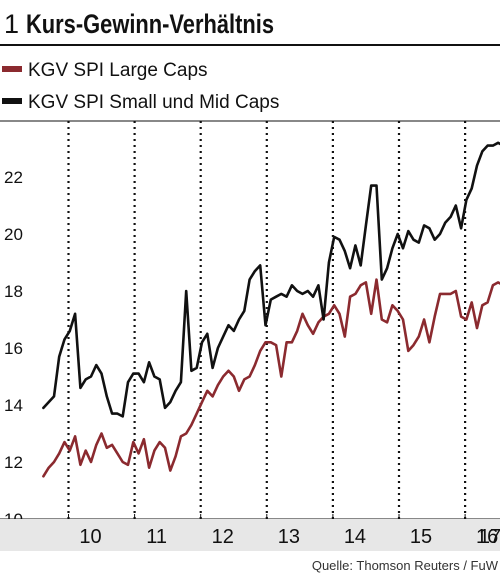 The height and width of the screenshot is (576, 500). I want to click on x-tick-label-10: 10, so click(90, 537).